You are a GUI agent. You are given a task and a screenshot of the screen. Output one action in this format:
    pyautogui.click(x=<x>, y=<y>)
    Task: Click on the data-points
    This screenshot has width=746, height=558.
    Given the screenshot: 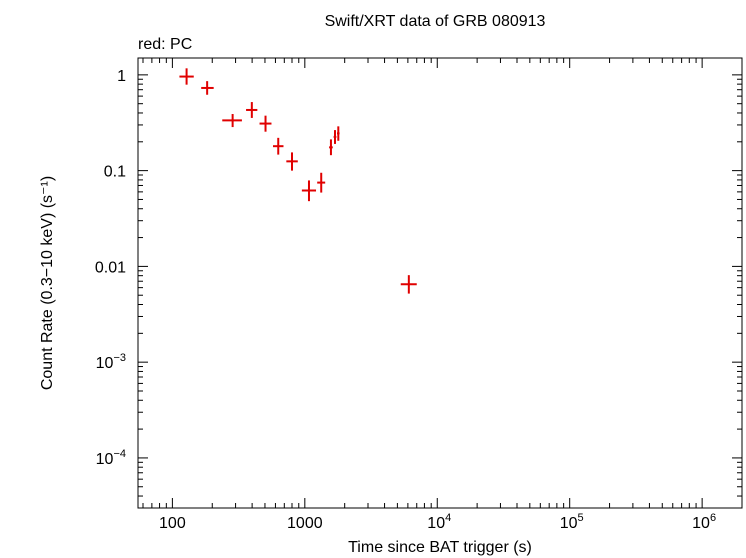 What is the action you would take?
    pyautogui.click(x=298, y=181)
    